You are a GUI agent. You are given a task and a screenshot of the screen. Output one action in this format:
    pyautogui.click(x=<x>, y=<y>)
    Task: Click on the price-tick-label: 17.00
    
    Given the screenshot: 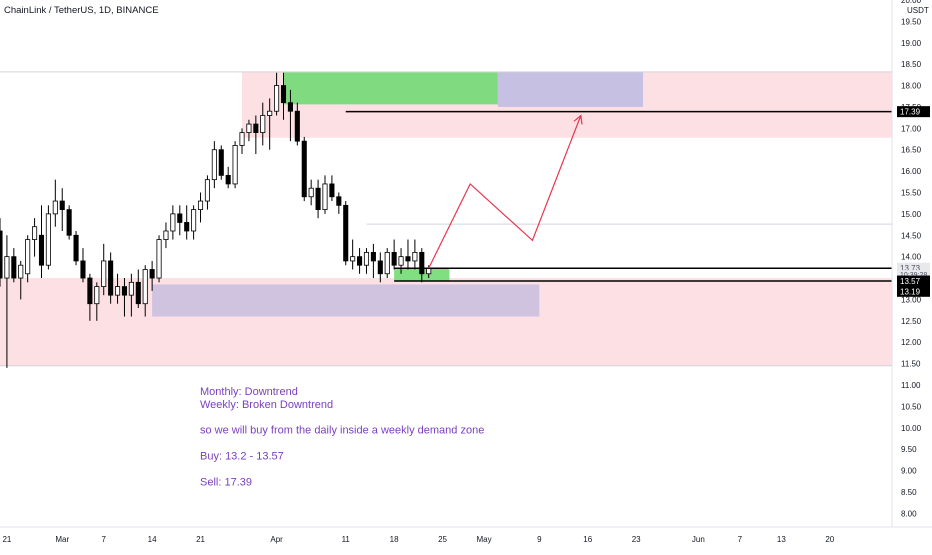 What is the action you would take?
    pyautogui.click(x=911, y=128)
    